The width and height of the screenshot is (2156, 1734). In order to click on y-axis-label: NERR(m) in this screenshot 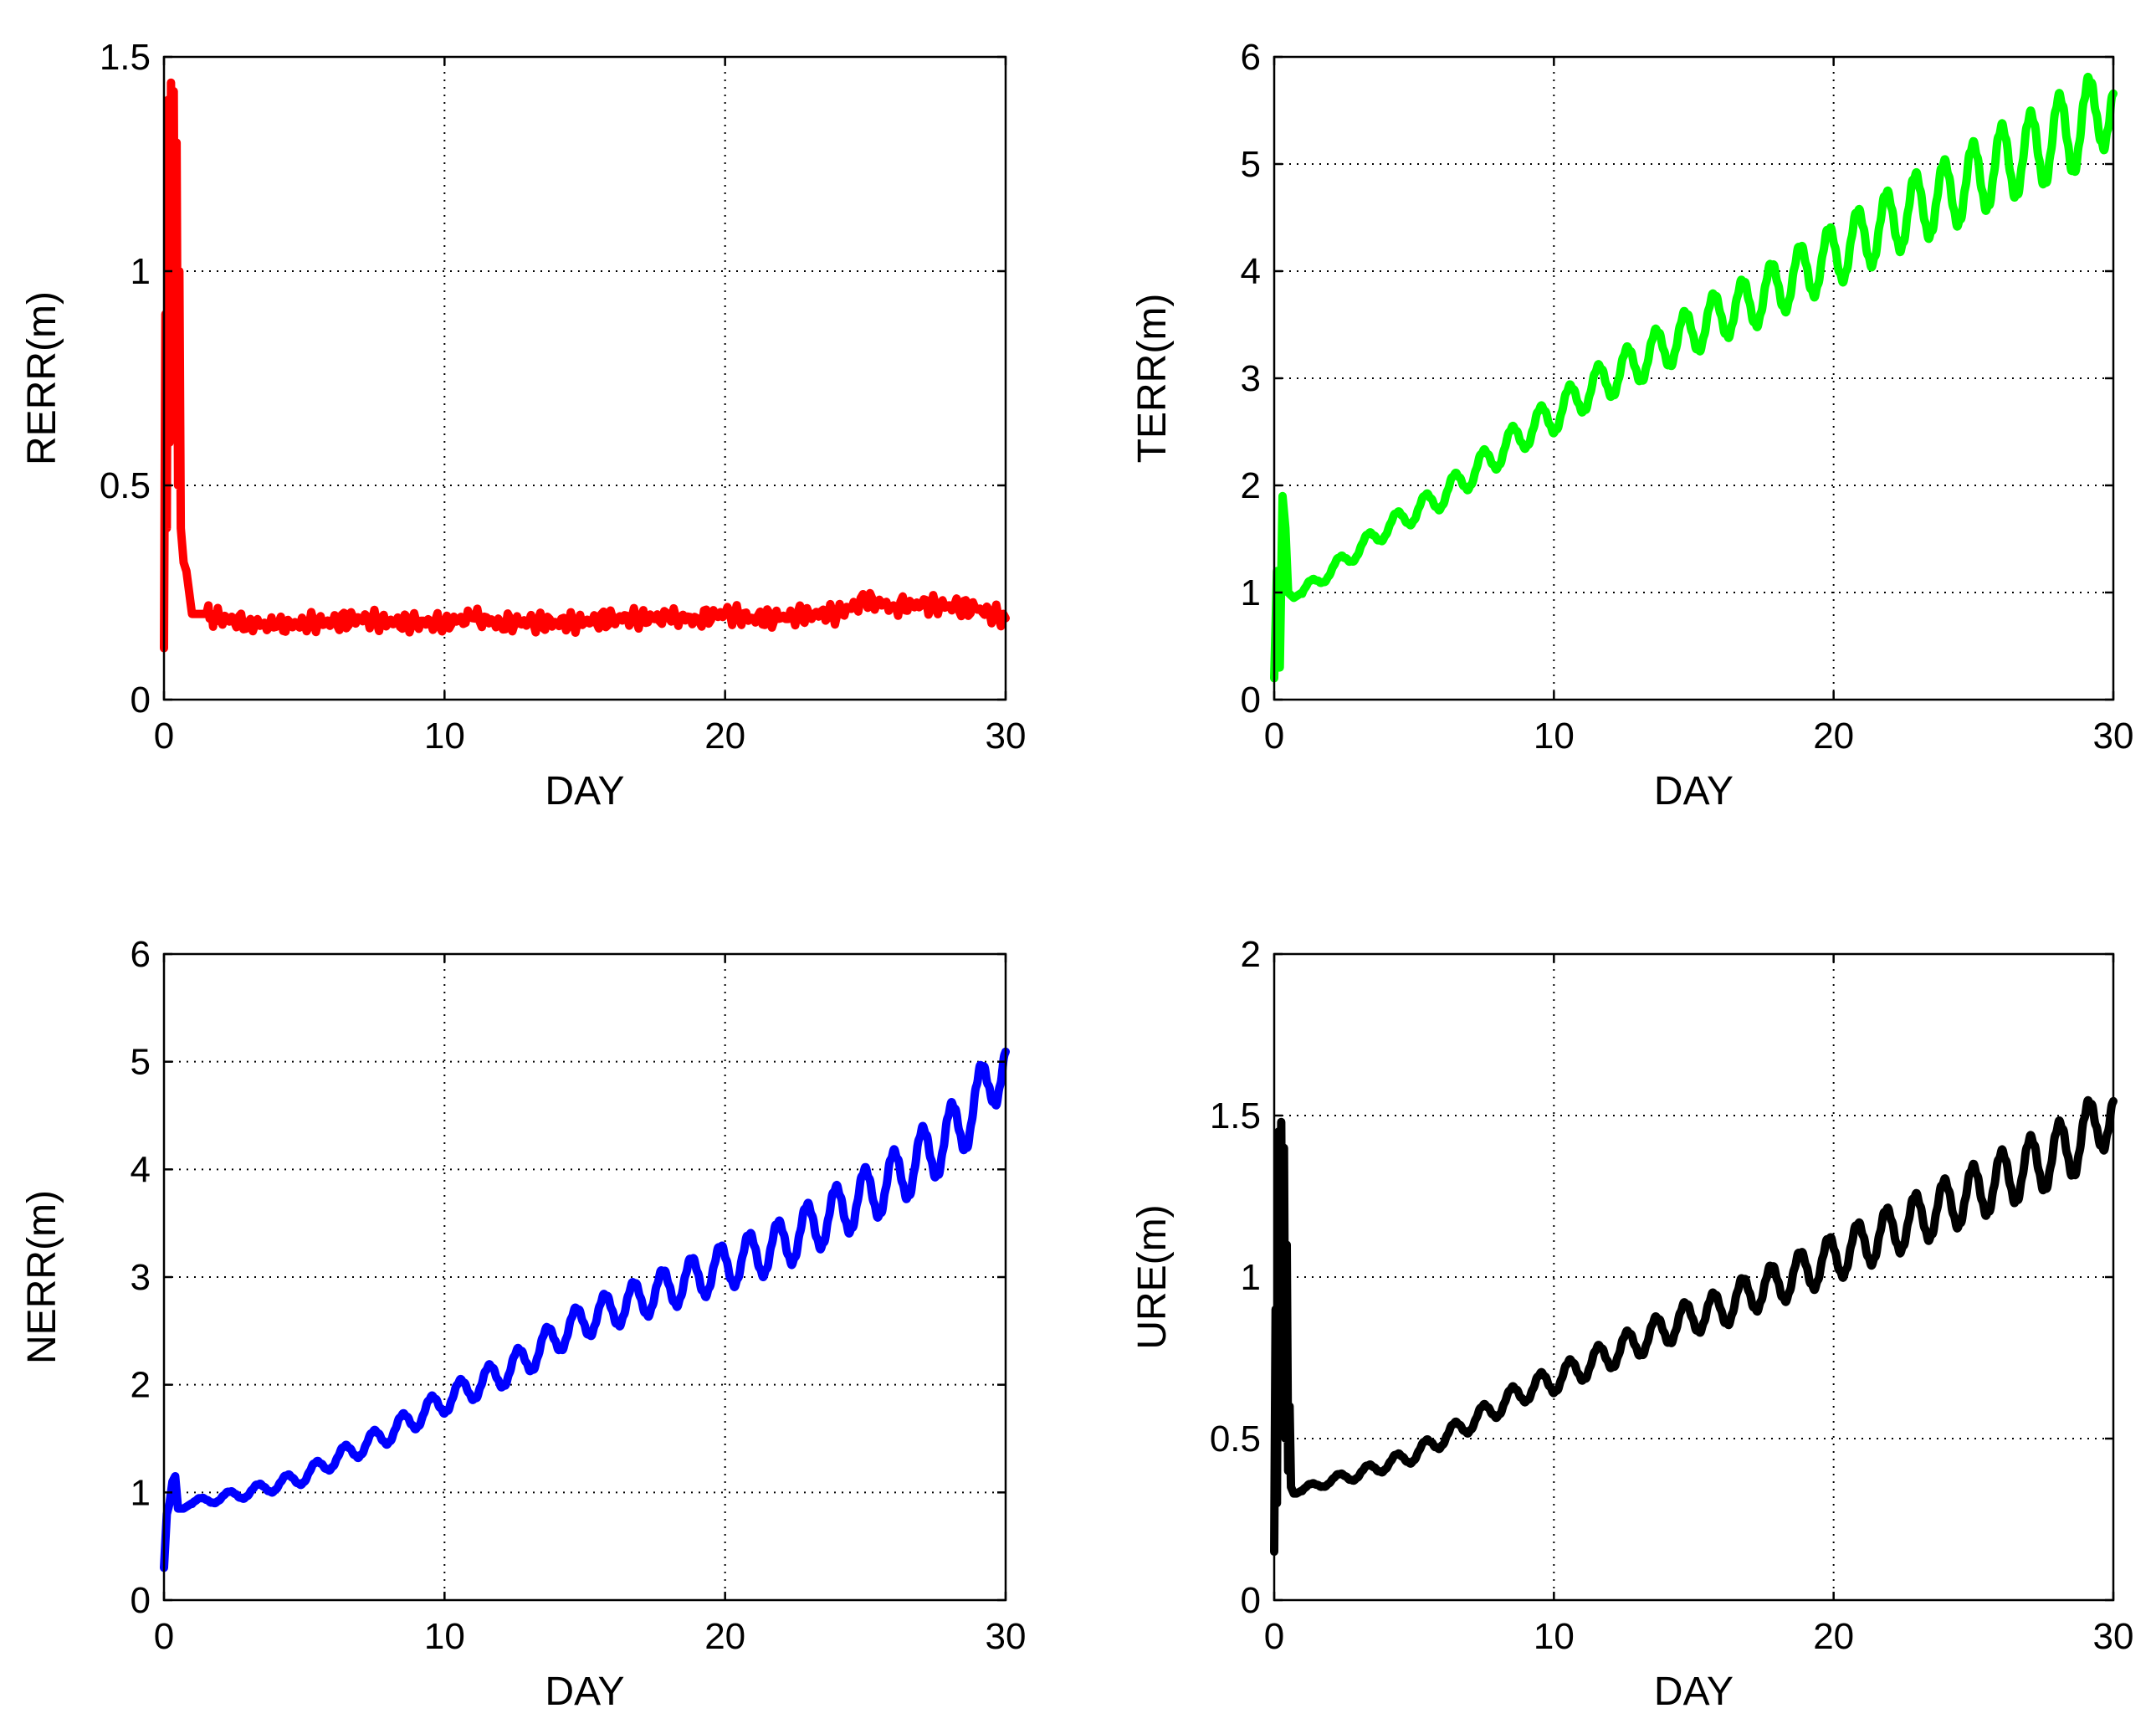, I will do `click(42, 1277)`.